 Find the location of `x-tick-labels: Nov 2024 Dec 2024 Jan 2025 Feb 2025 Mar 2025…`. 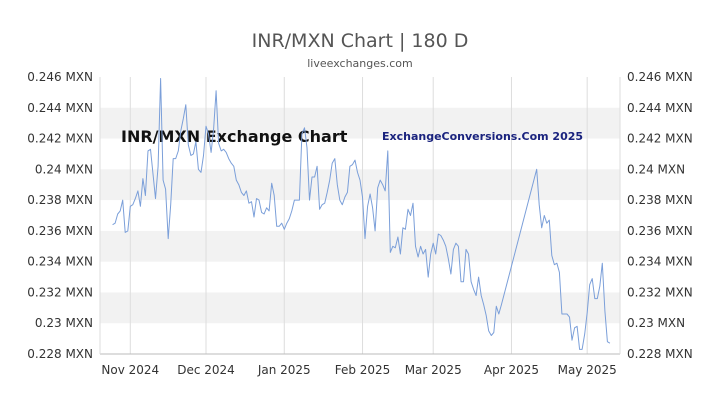

x-tick-labels: Nov 2024 Dec 2024 Jan 2025 Feb 2025 Mar 2025… is located at coordinates (358, 370).